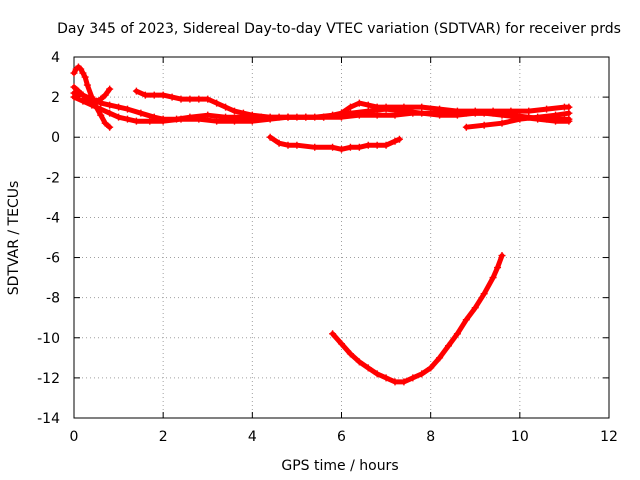 The height and width of the screenshot is (480, 640). Describe the element at coordinates (341, 437) in the screenshot. I see `x-tick-label: 6` at that location.